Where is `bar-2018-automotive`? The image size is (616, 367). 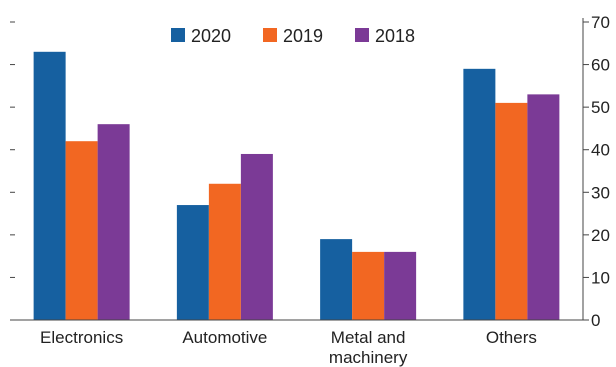
bar-2018-automotive is located at coordinates (256, 236).